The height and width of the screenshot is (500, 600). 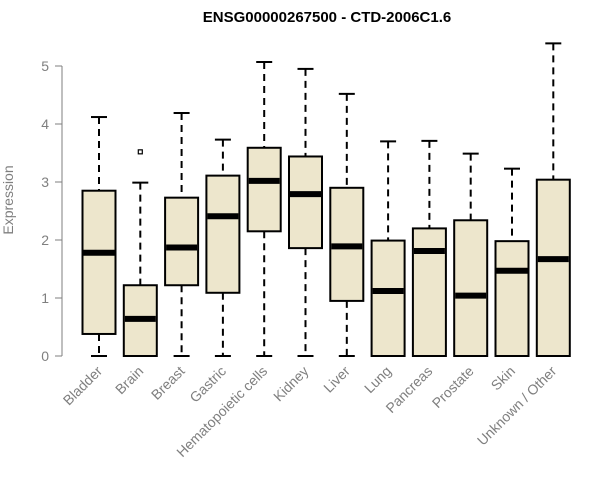 I want to click on y-tick-label: 3, so click(x=45, y=182).